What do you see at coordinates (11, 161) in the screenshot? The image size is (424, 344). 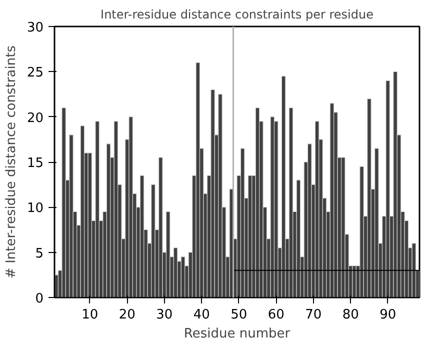 I see `y-axis-title: # Inter-residue distance constraints` at bounding box center [11, 161].